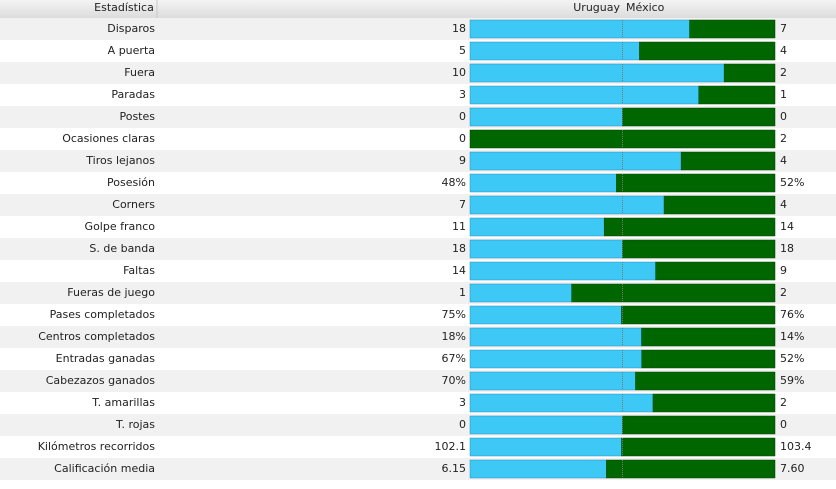 This screenshot has height=489, width=836. What do you see at coordinates (122, 248) in the screenshot?
I see `row-label: S. de banda` at bounding box center [122, 248].